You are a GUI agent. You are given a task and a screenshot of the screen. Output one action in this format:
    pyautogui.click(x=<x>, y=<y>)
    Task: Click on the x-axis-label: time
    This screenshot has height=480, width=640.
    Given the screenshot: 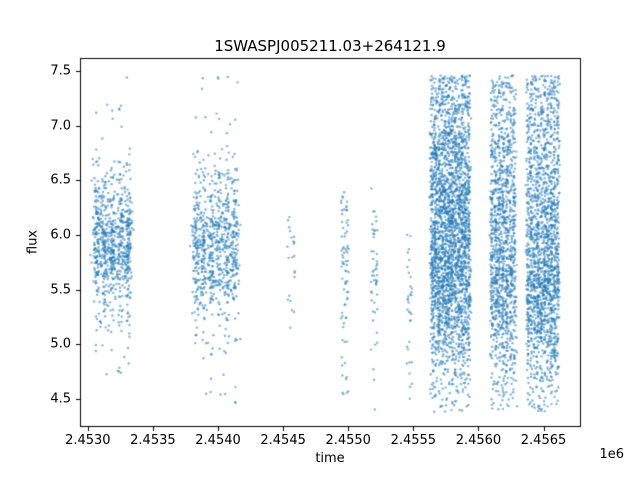 What is the action you would take?
    pyautogui.click(x=330, y=458)
    